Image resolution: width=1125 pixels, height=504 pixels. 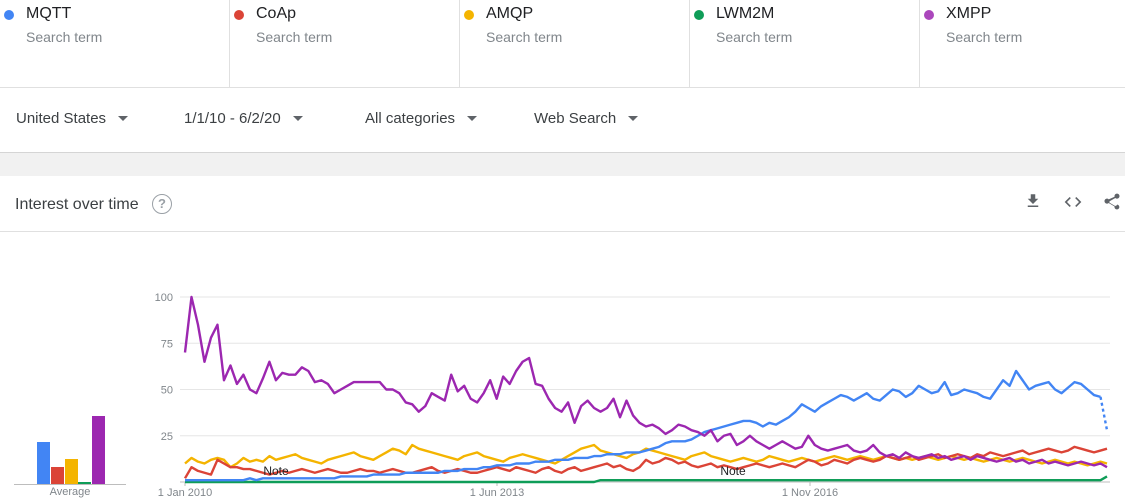 I want to click on share-icon, so click(x=1112, y=204).